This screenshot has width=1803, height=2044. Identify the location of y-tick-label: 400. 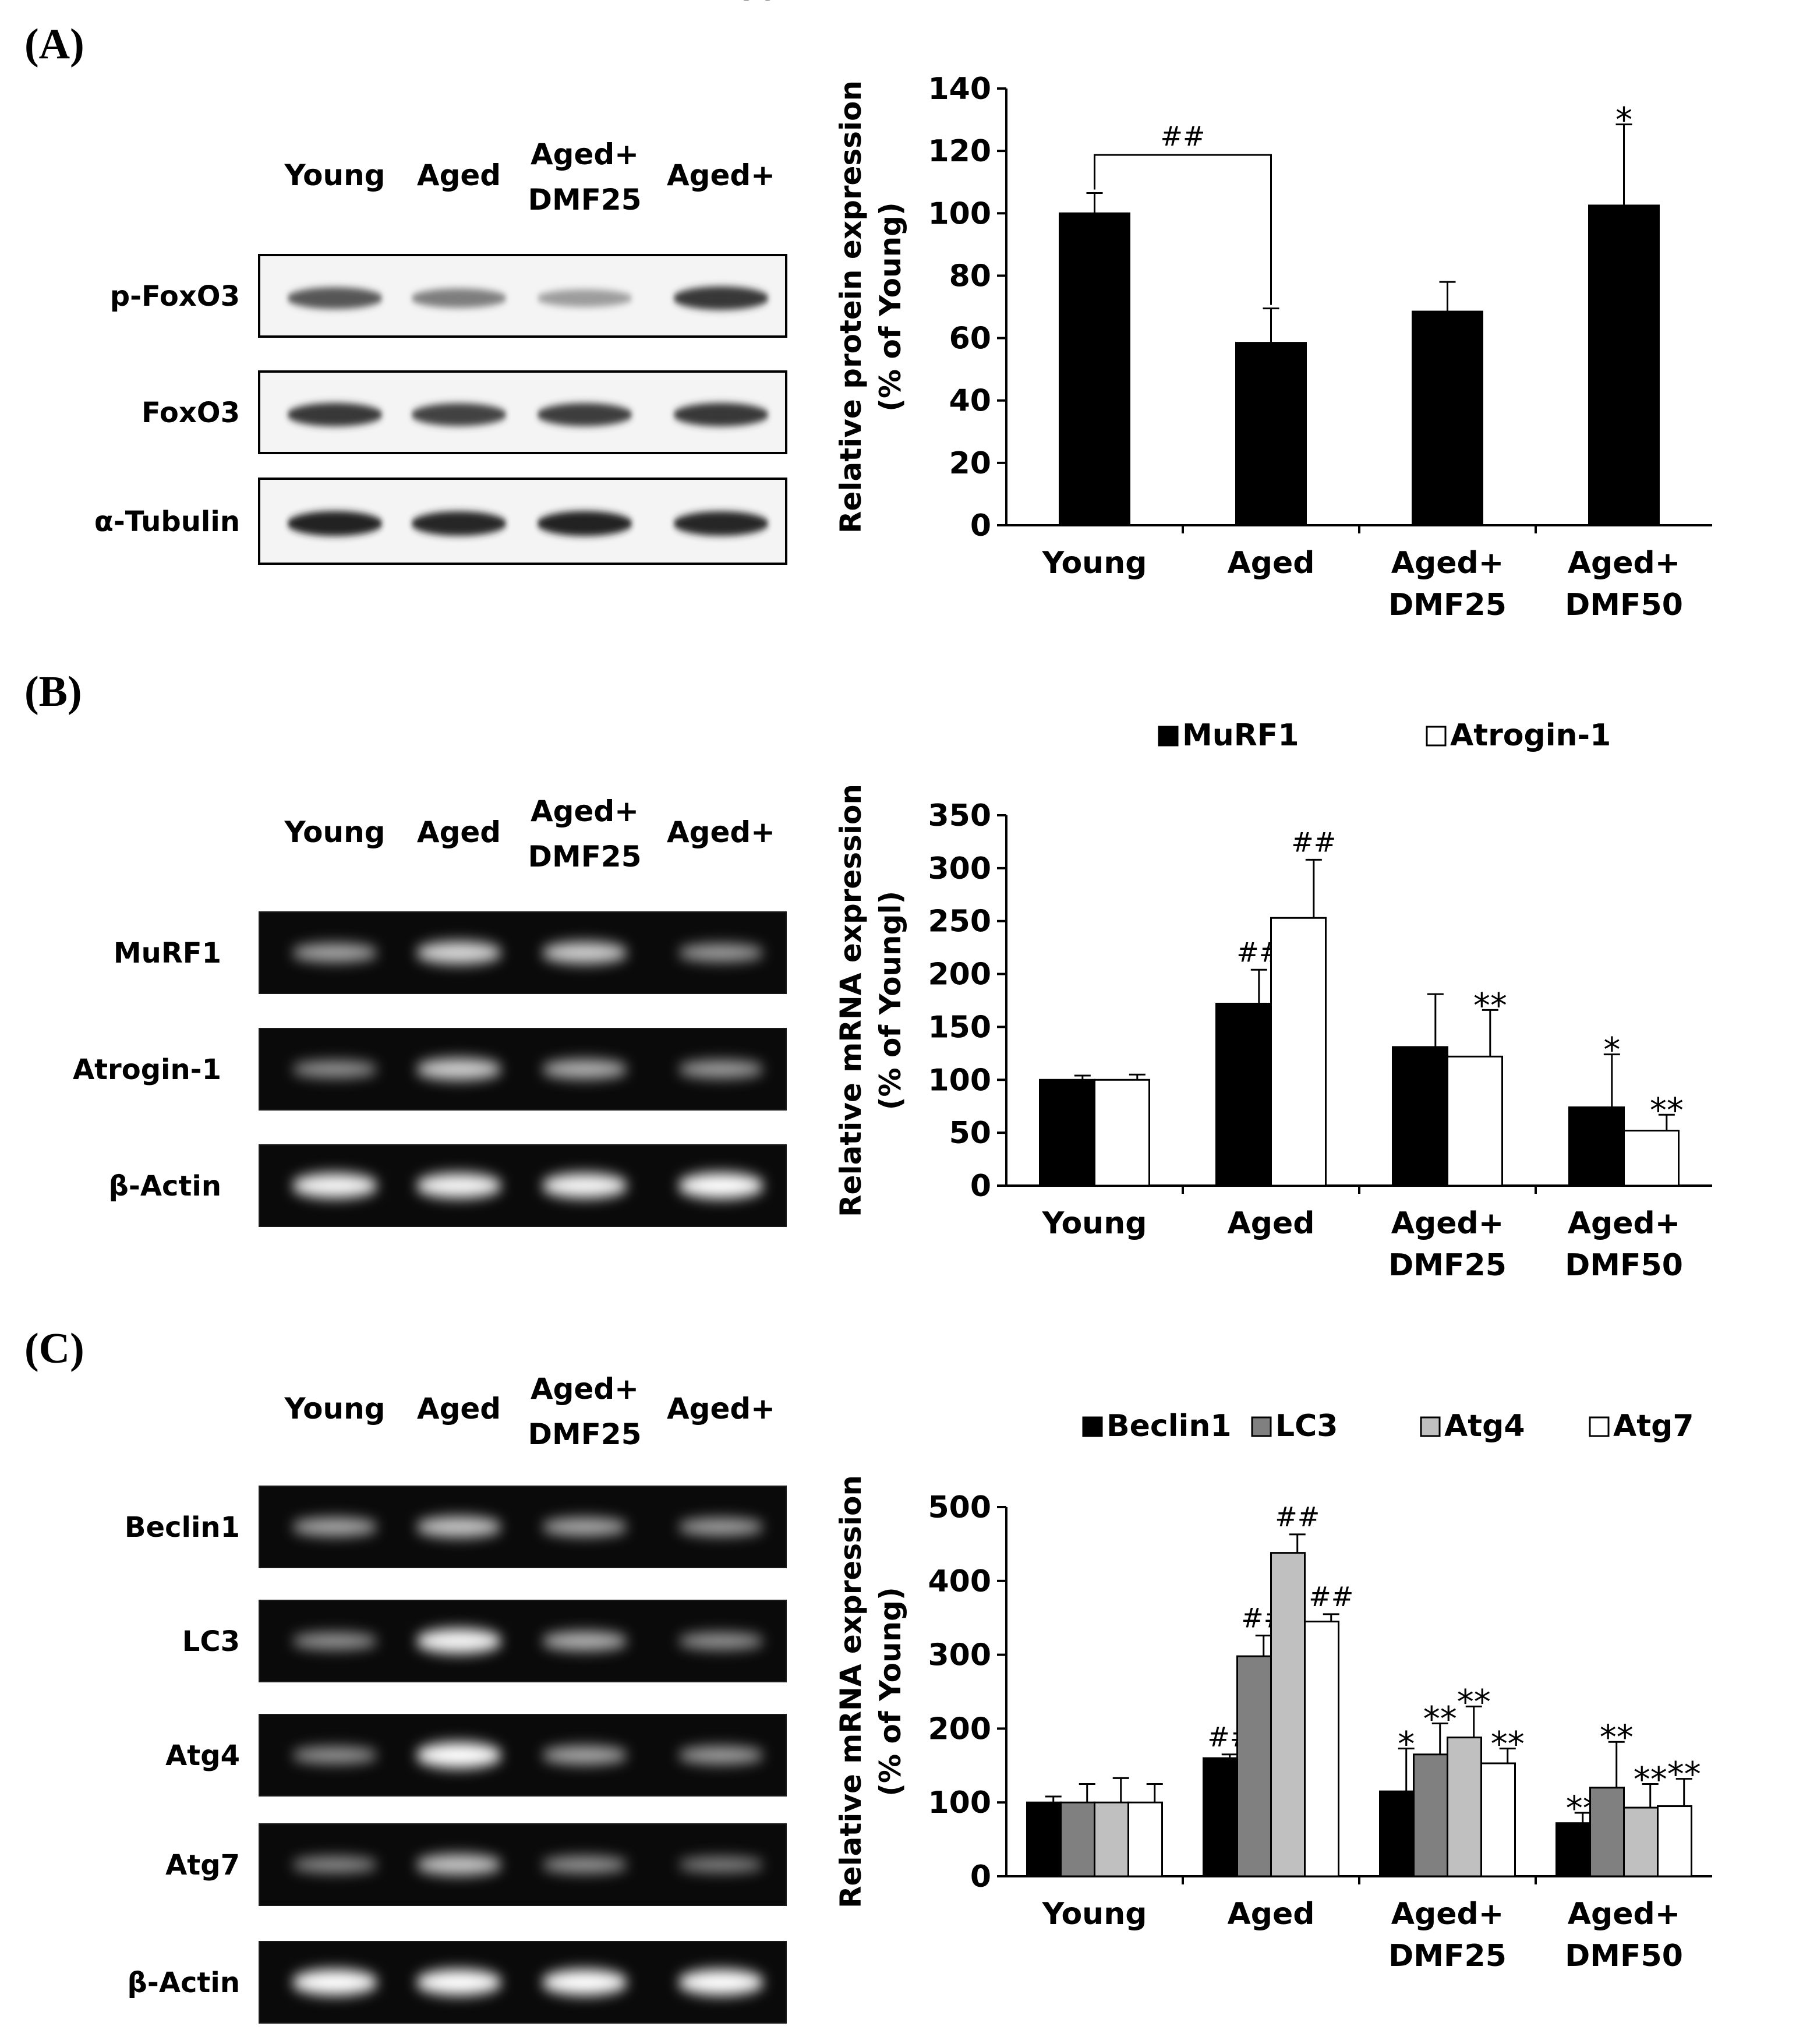
(959, 1581).